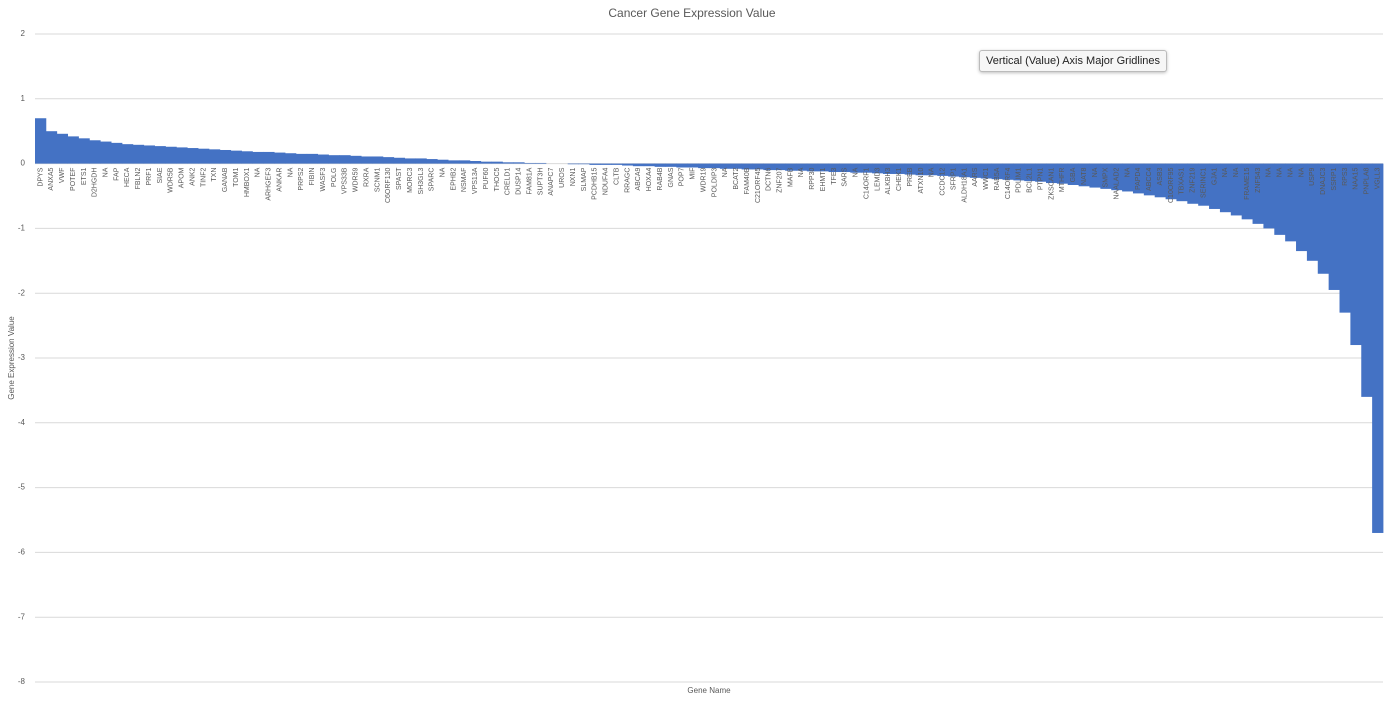 The image size is (1393, 704). Describe the element at coordinates (921, 180) in the screenshot. I see `x-tick-label: ATXN10` at that location.